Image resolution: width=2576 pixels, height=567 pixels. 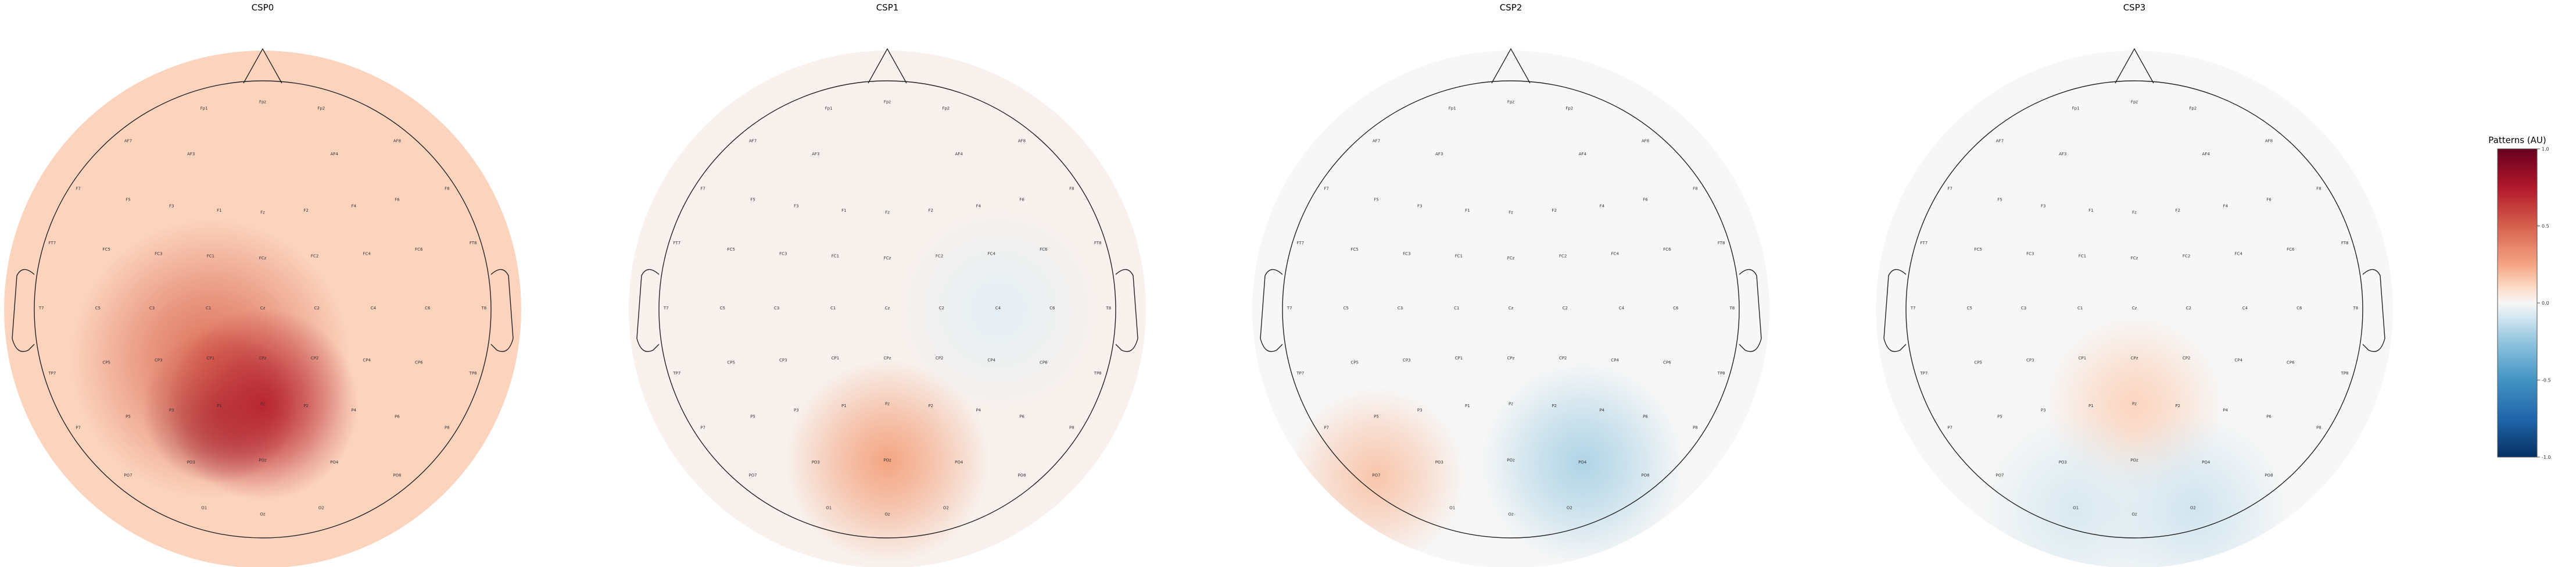 I want to click on colorbar-tick-label: 0.5, so click(x=2545, y=226).